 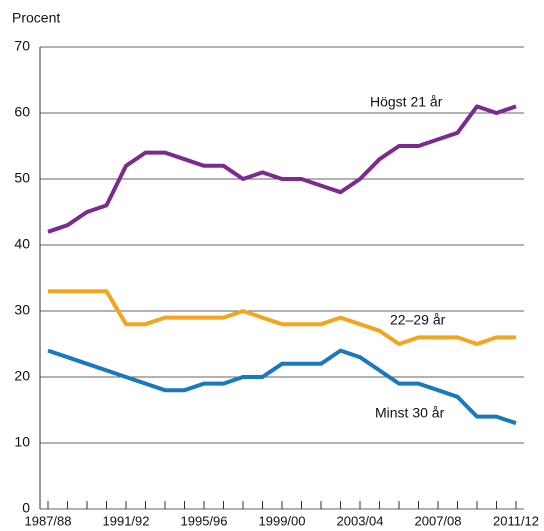 What do you see at coordinates (22, 112) in the screenshot?
I see `y-tick-label: 60` at bounding box center [22, 112].